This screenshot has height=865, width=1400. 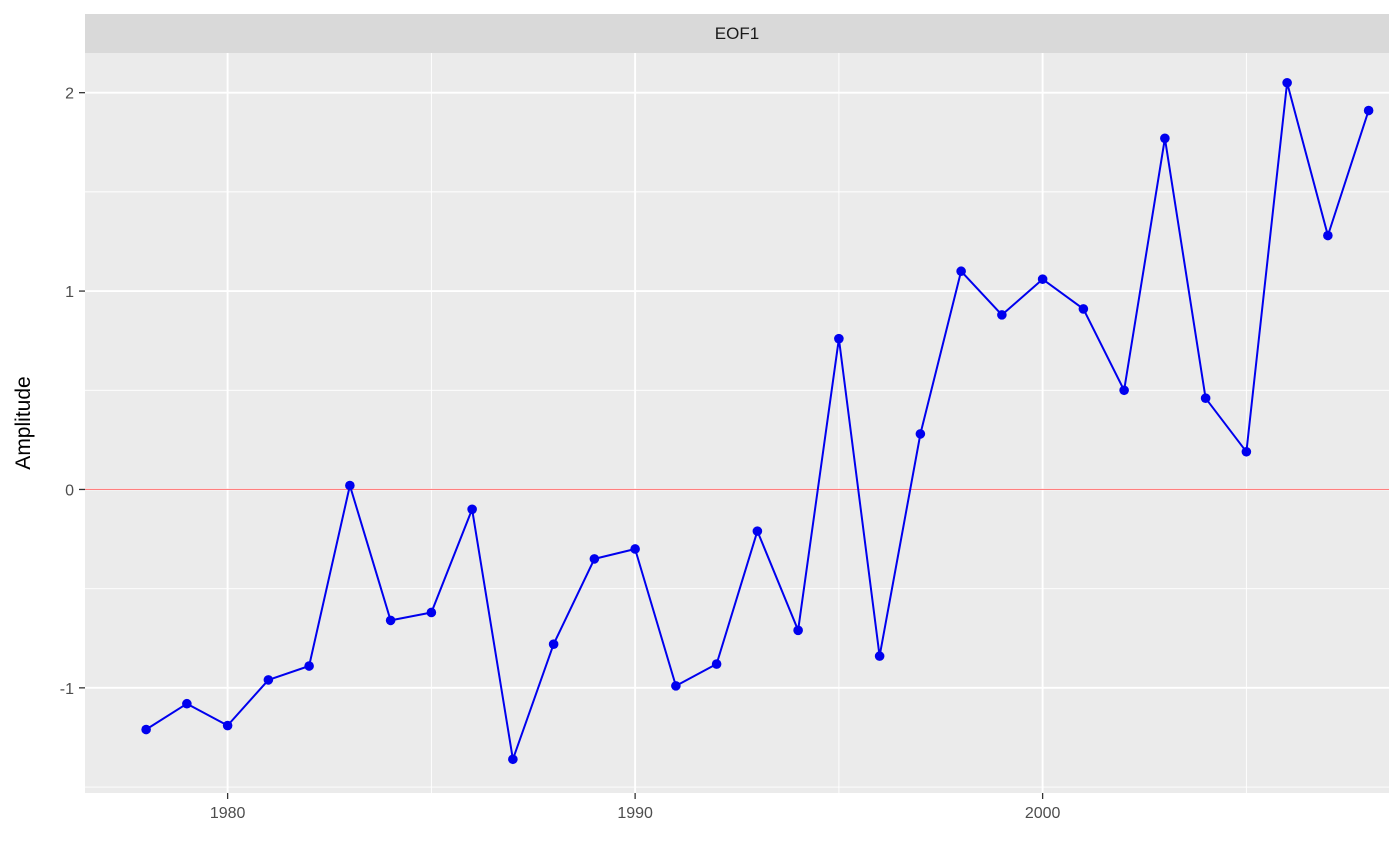 I want to click on y-tick-label: 2, so click(x=69, y=94).